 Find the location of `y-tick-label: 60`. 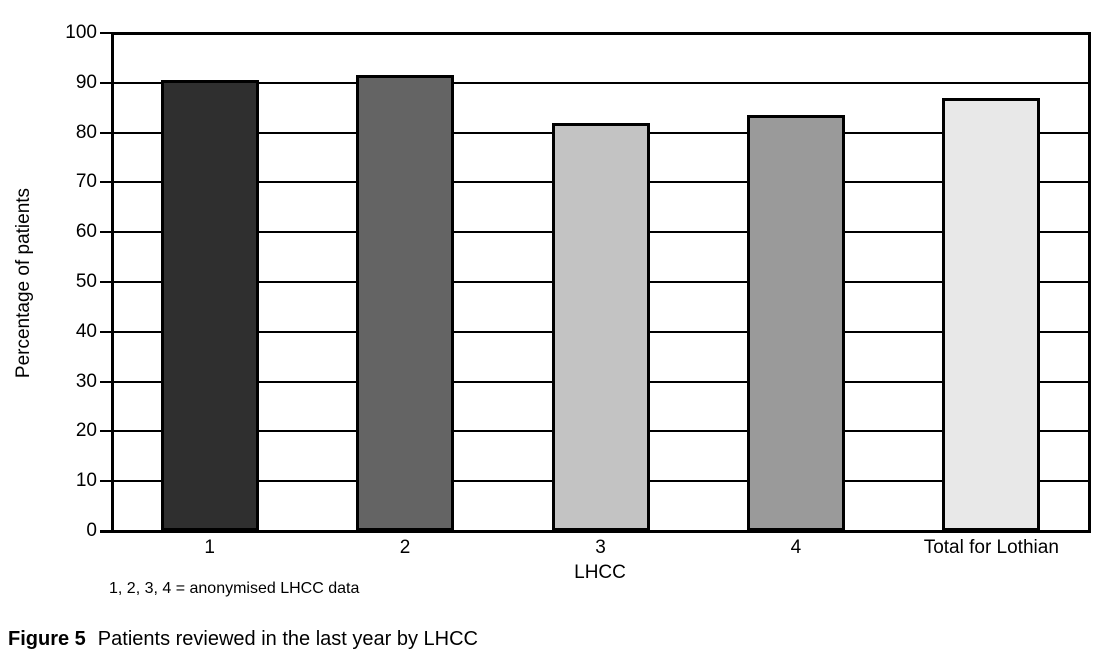

y-tick-label: 60 is located at coordinates (86, 232).